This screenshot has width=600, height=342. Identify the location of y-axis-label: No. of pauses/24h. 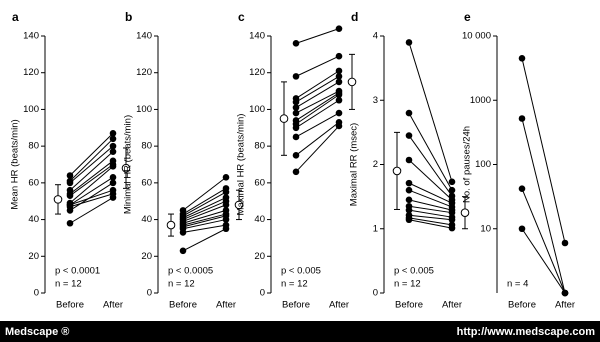
(467, 164).